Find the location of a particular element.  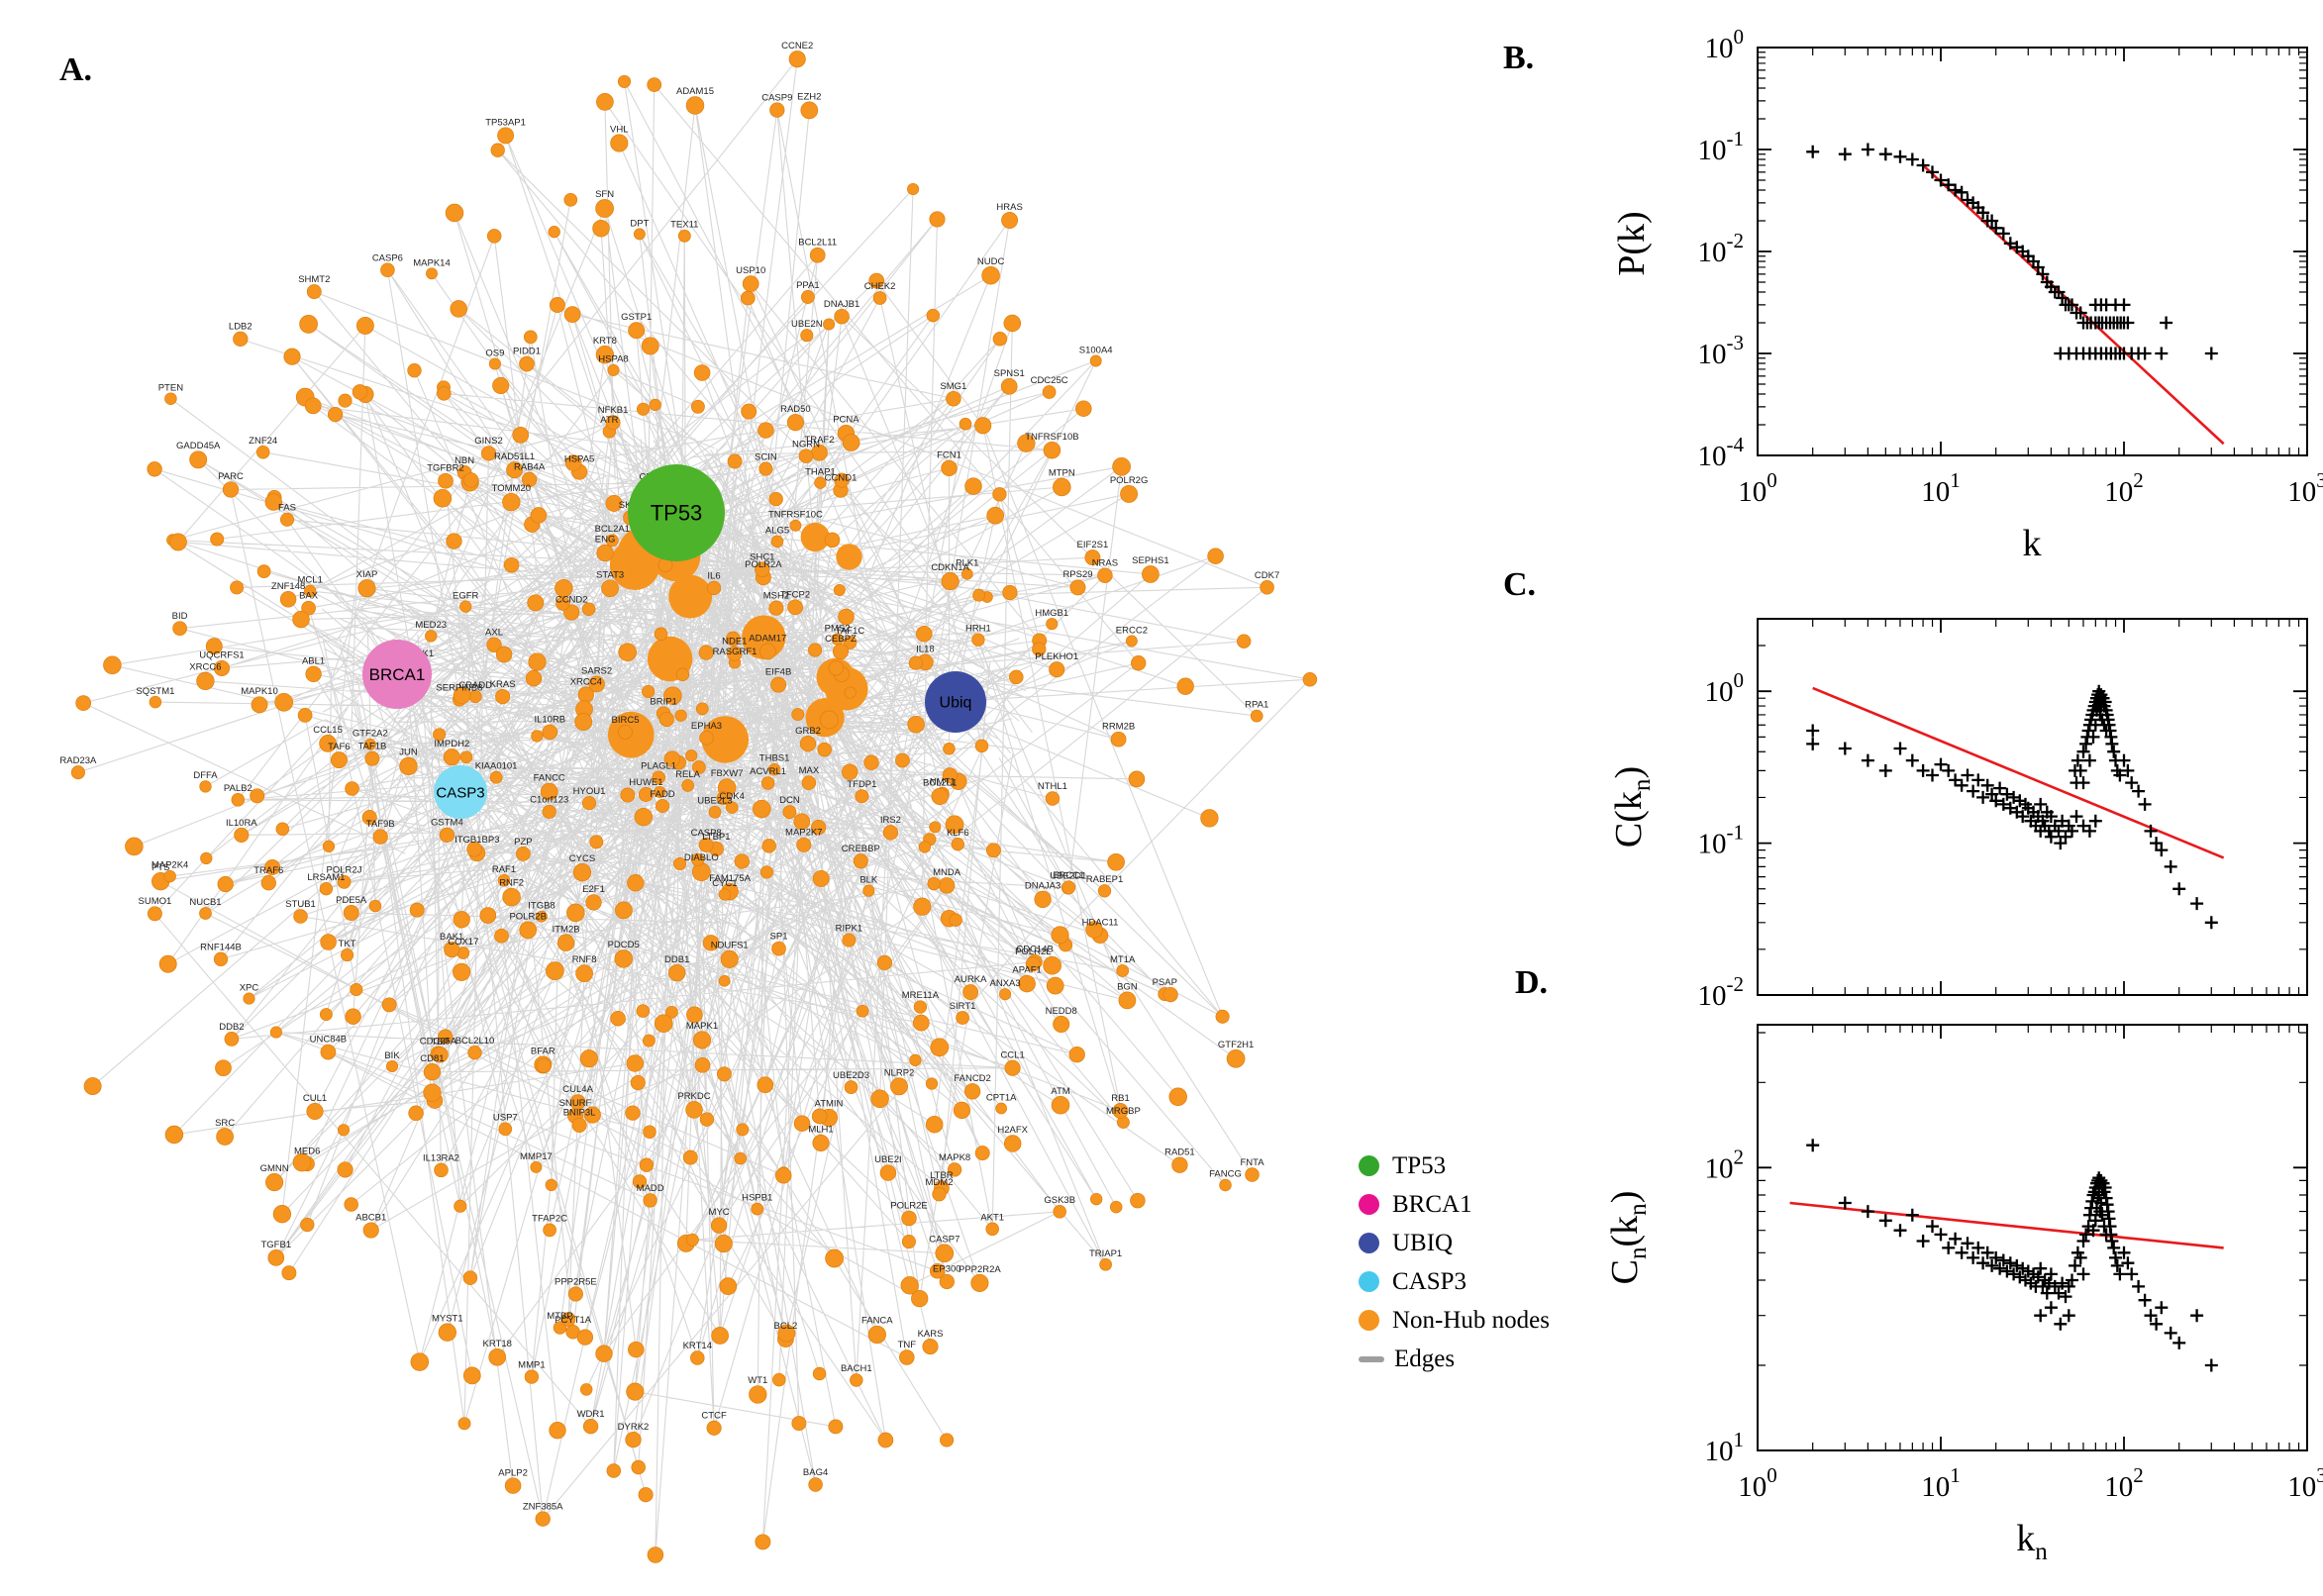

node-label: GSTP1 is located at coordinates (636, 317).